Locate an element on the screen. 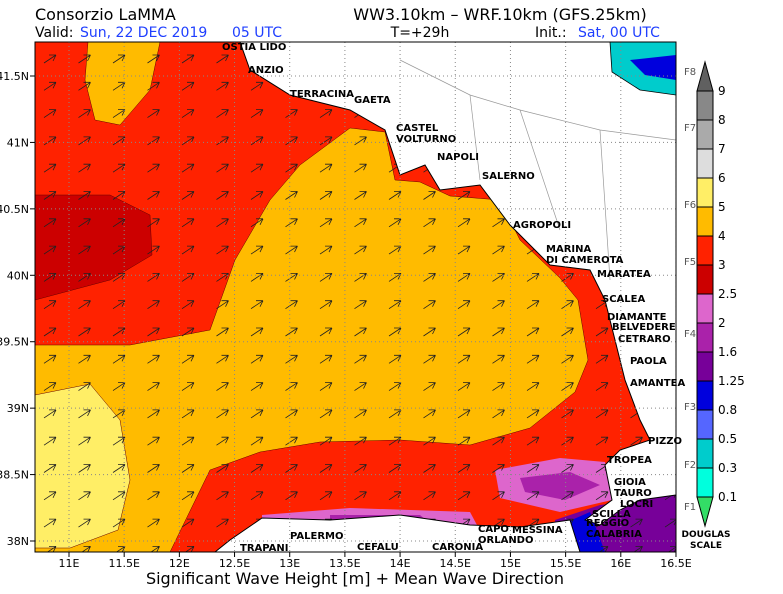  lon-tick-label: 12E is located at coordinates (179, 563).